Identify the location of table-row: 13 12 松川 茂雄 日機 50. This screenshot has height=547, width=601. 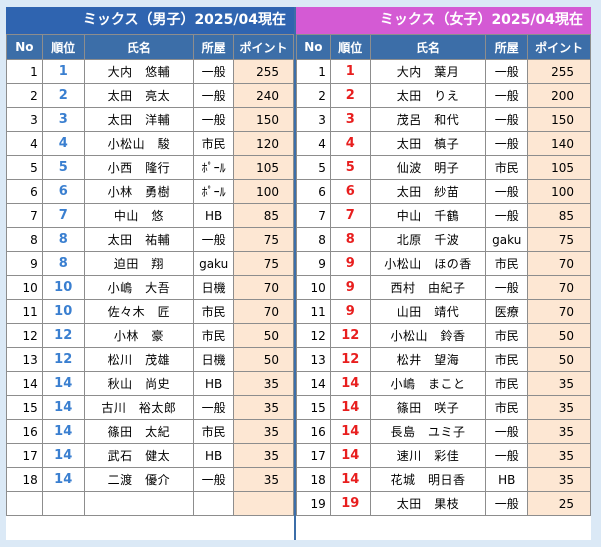
(150, 359).